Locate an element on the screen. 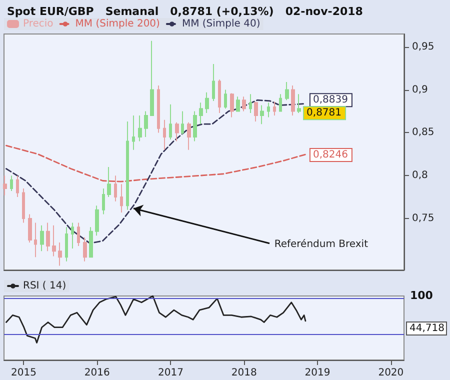 The height and width of the screenshot is (380, 450). x-tick-label: 2017 is located at coordinates (171, 373).